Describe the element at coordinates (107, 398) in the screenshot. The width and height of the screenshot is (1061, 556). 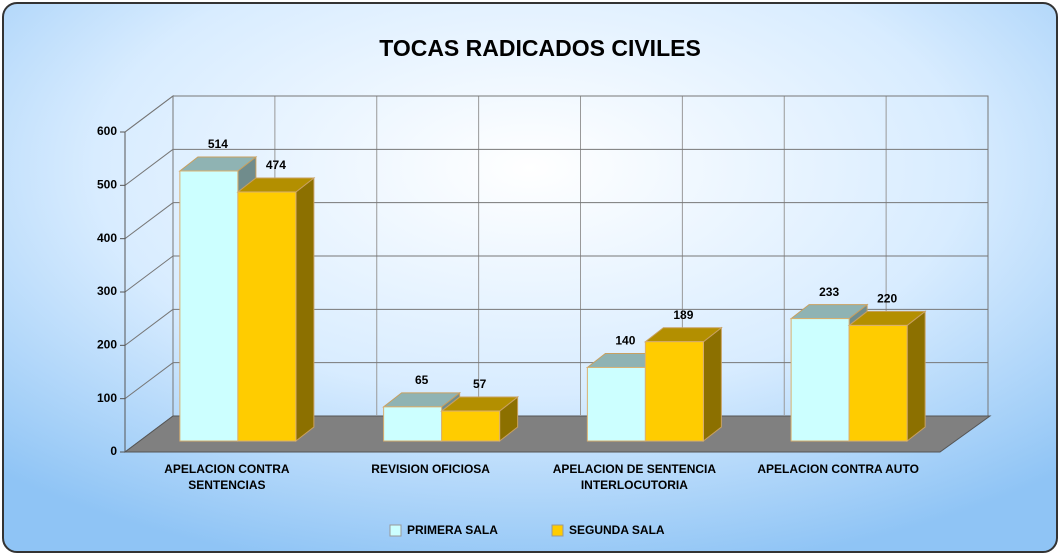
I see `y-tick-label: 100` at that location.